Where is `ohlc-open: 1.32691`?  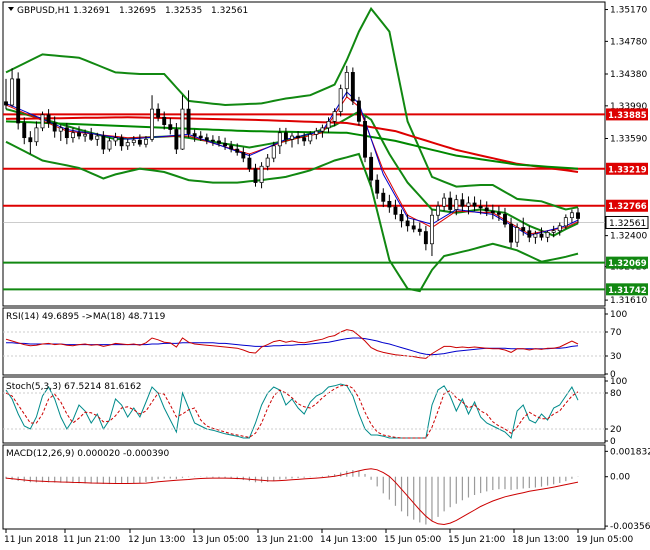
ohlc-open: 1.32691 is located at coordinates (91, 11).